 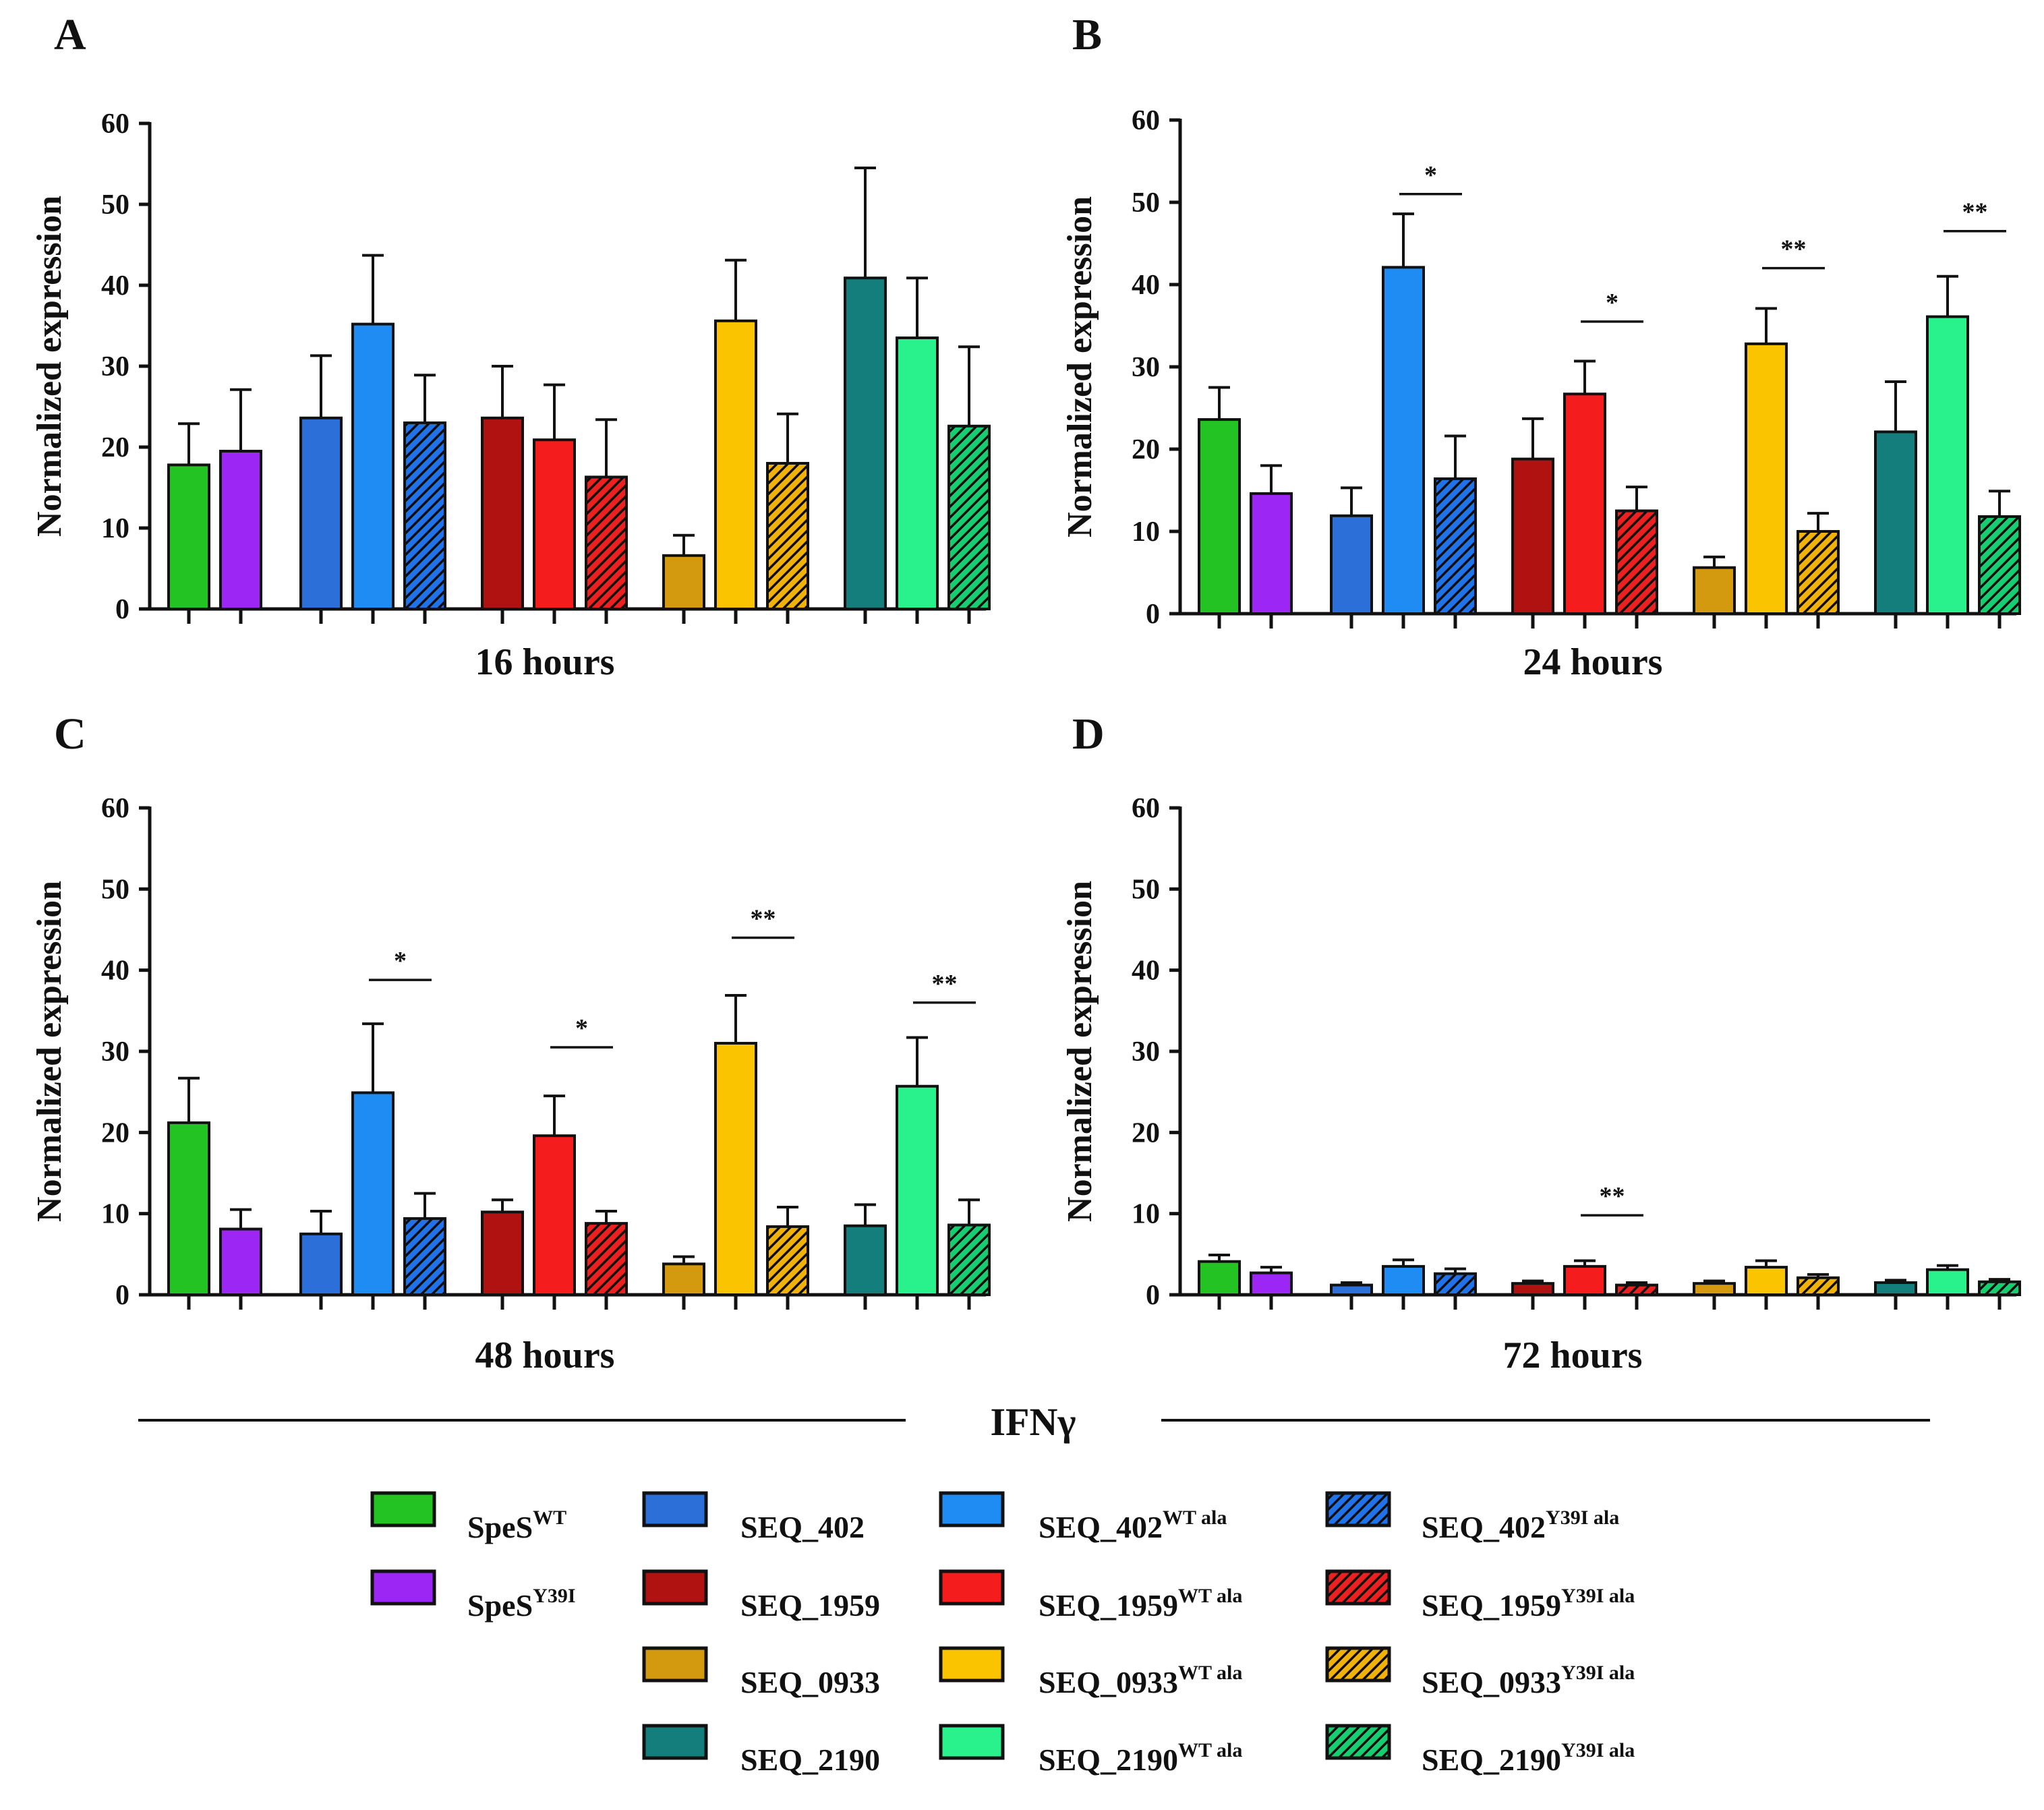 I want to click on legend-item-seq1959_y39i: SEQ_1959Y39I ala, so click(x=1480, y=1596).